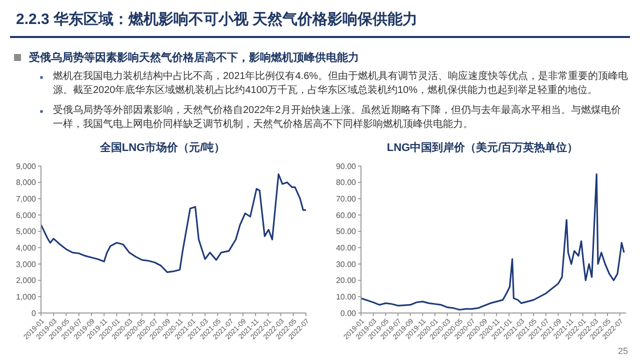  Describe the element at coordinates (34, 313) in the screenshot. I see `y-tick-label: 0` at that location.